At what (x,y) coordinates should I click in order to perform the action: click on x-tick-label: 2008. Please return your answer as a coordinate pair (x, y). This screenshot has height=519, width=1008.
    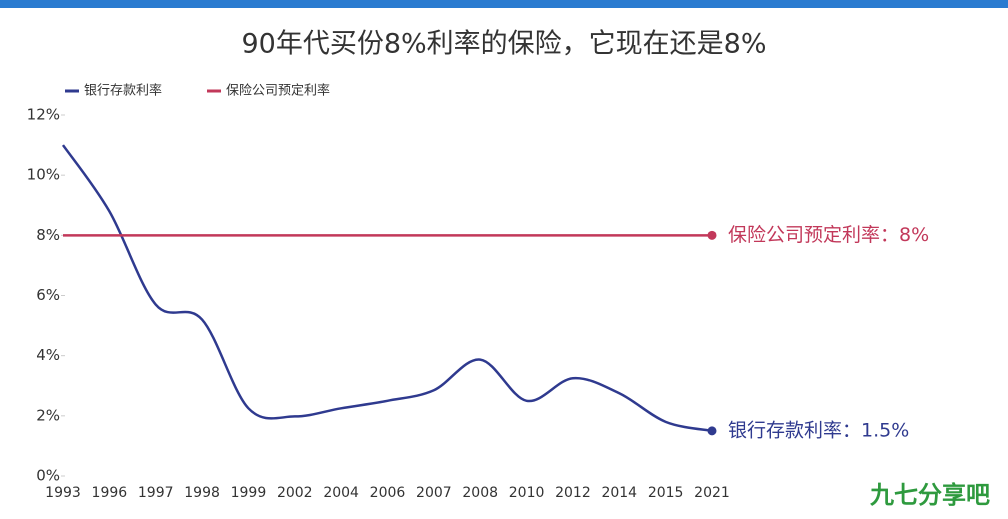
    Looking at the image, I should click on (480, 493).